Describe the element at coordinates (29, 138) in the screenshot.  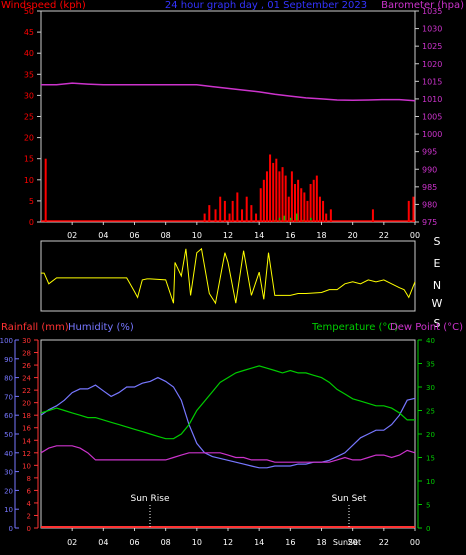
I see `windspeed-tick-label: 20` at that location.